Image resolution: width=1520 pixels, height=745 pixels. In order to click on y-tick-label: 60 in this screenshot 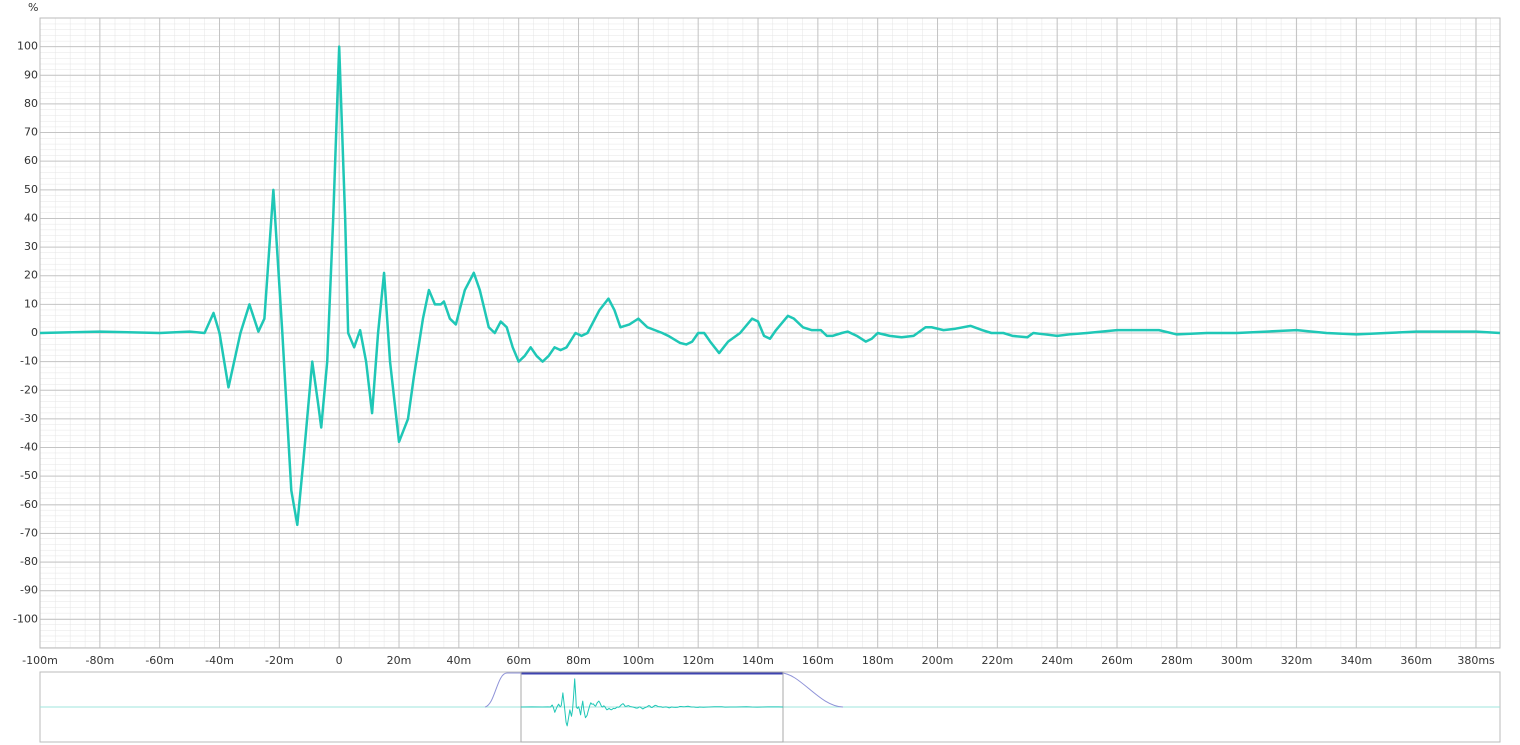, I will do `click(31, 160)`.